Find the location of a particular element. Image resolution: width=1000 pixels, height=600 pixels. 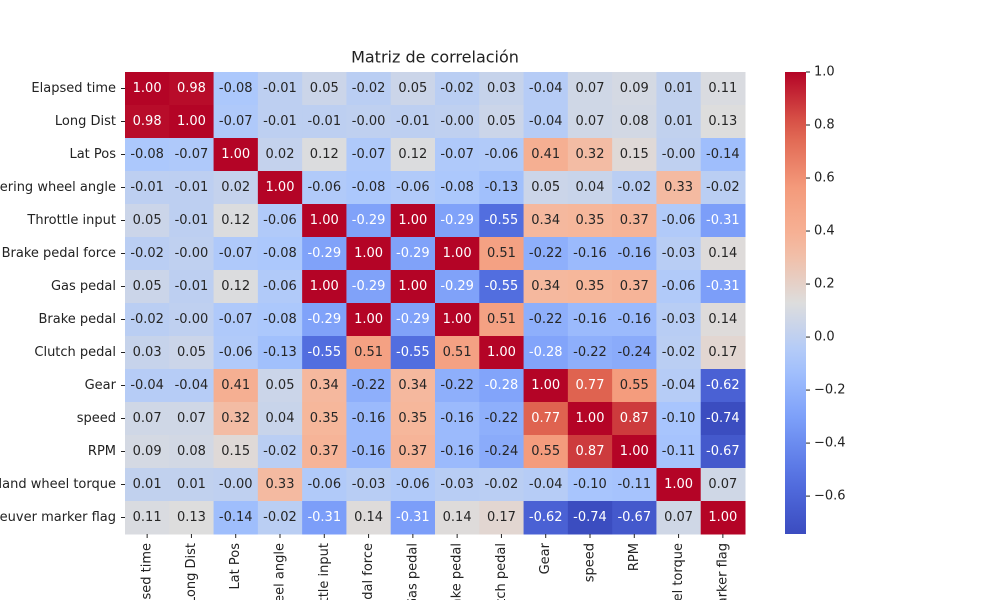

cell-label: -0.14 is located at coordinates (236, 517).